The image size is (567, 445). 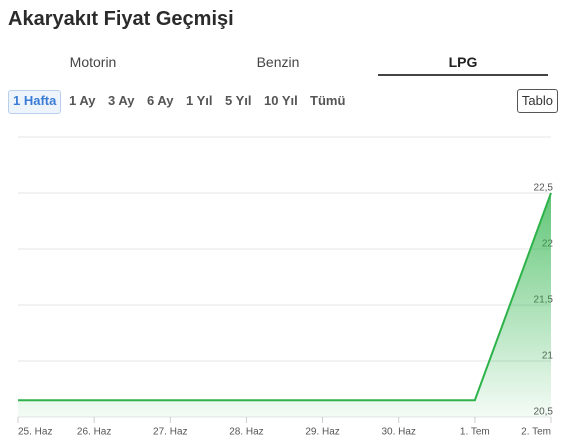 I want to click on range-button: Tümü, so click(x=328, y=100).